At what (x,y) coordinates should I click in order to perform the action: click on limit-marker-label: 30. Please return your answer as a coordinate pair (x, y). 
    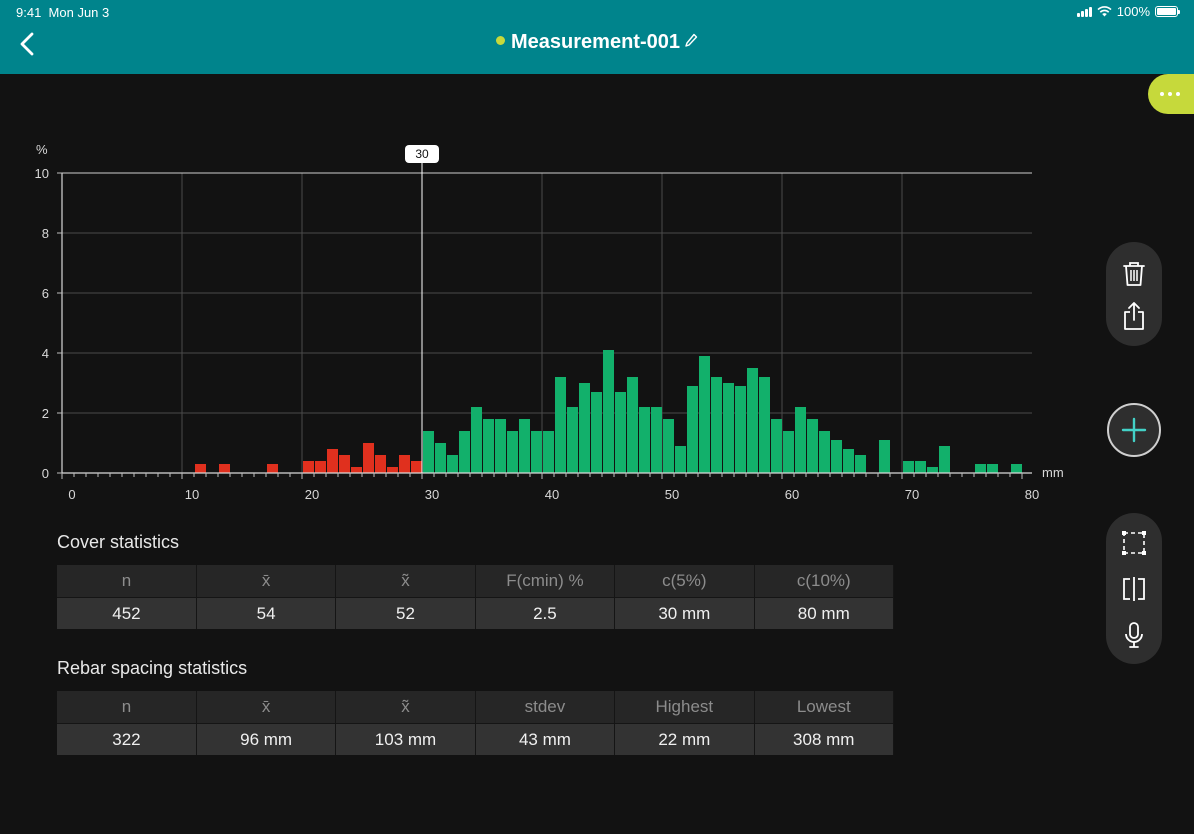
    Looking at the image, I should click on (422, 154).